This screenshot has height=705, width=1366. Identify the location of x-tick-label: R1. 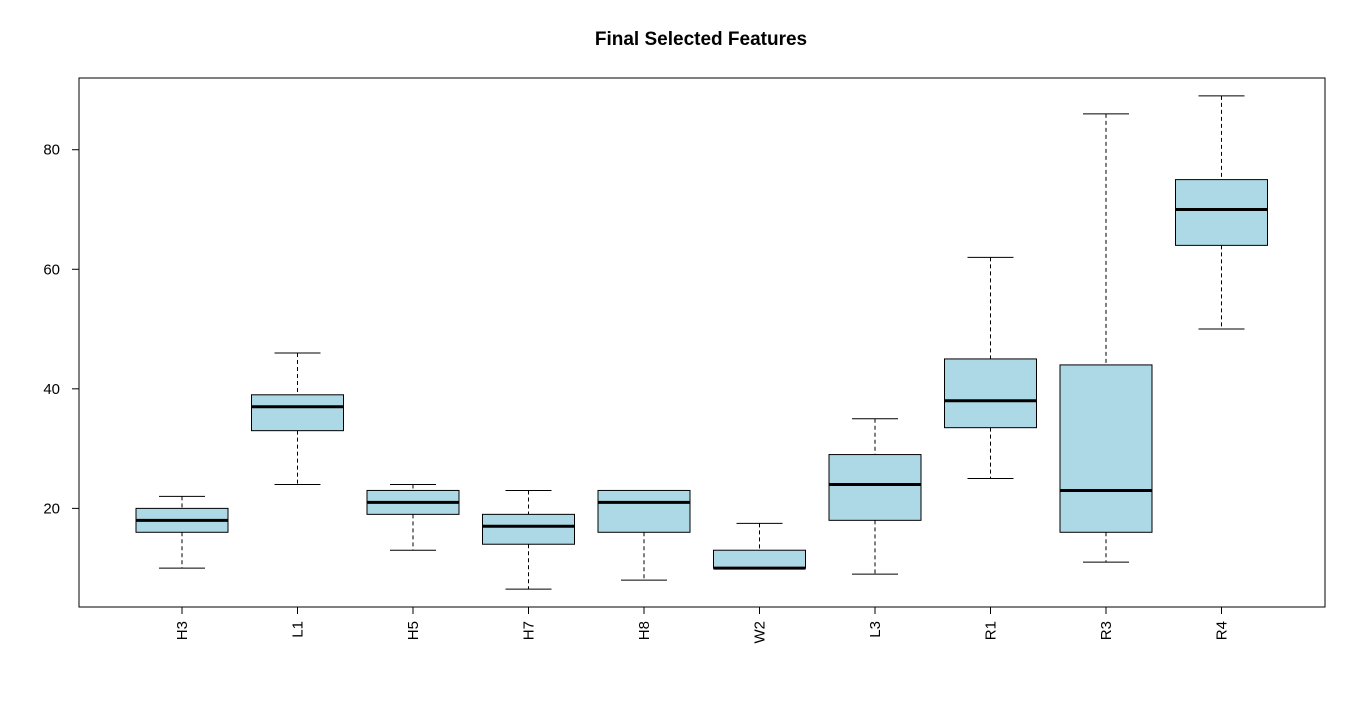
(991, 630).